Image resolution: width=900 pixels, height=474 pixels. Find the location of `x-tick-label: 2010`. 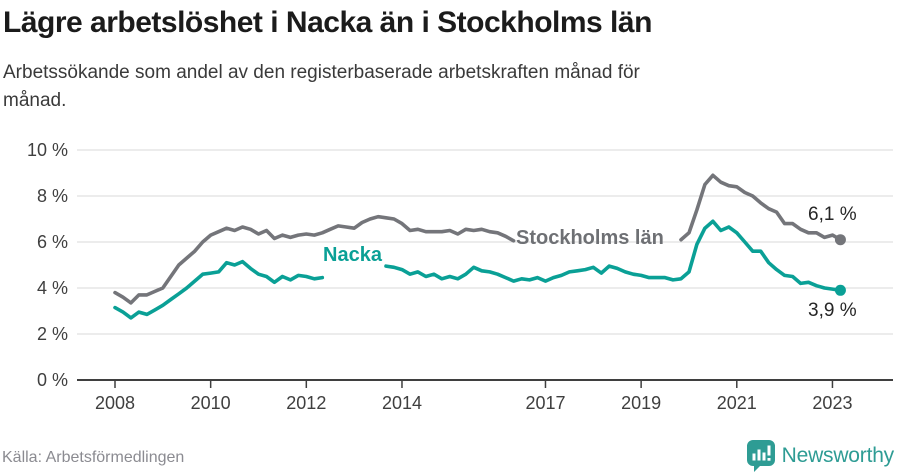

x-tick-label: 2010 is located at coordinates (211, 403).